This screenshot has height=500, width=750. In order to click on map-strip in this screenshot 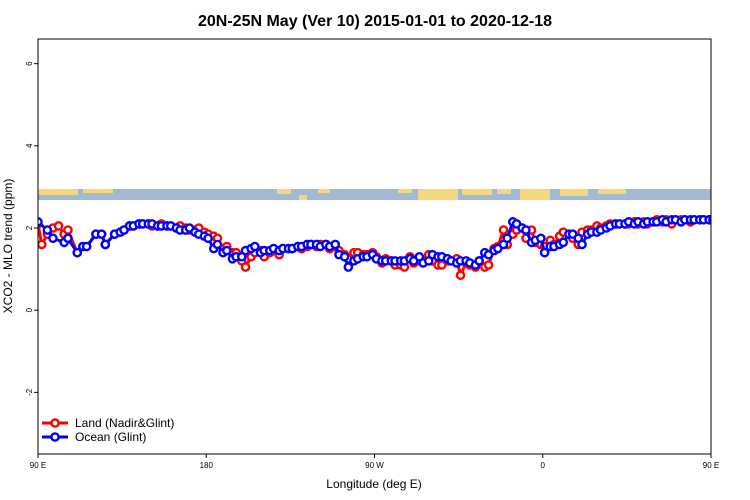, I will do `click(374, 194)`.